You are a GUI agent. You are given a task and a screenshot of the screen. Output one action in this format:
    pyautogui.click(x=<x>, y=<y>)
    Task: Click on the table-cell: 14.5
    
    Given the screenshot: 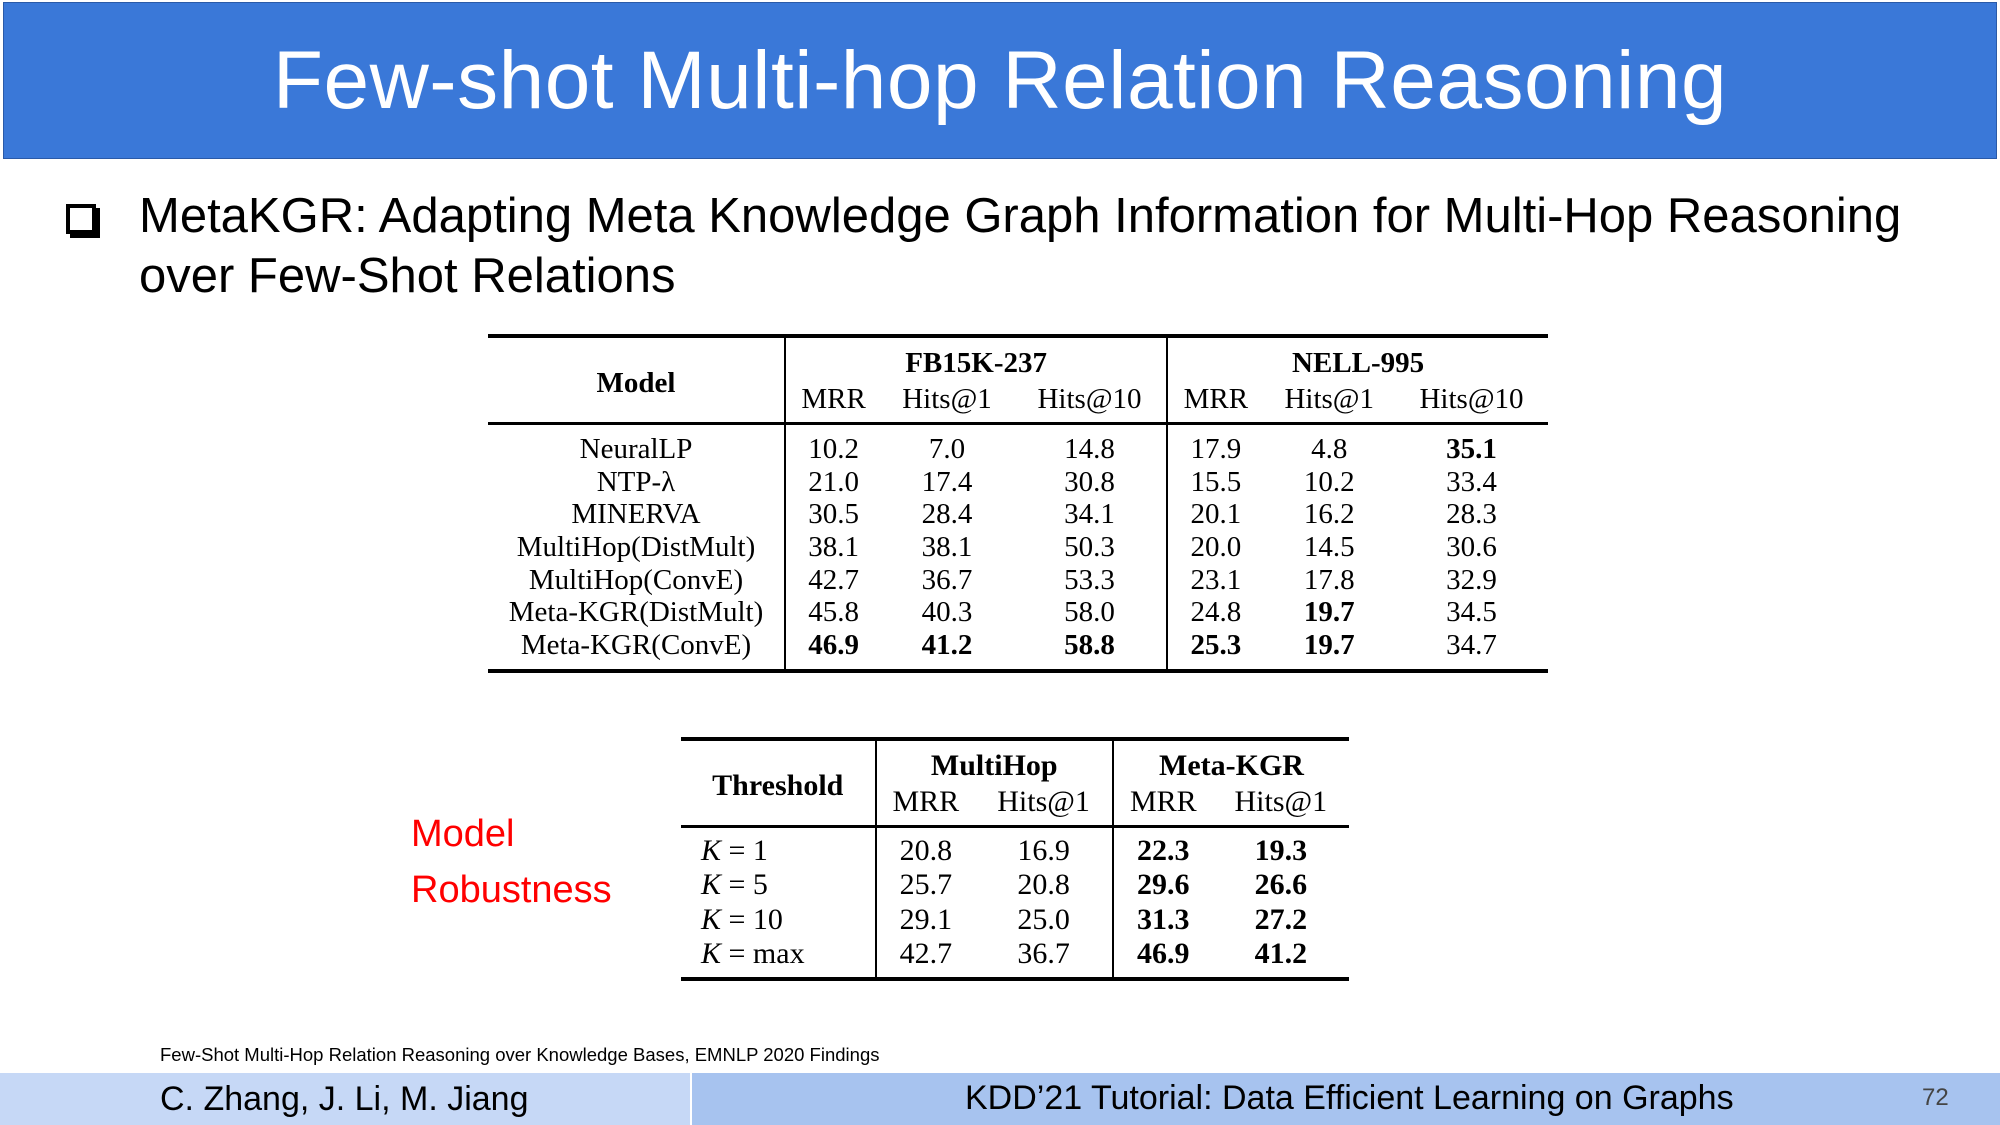 What is the action you would take?
    pyautogui.click(x=1329, y=547)
    